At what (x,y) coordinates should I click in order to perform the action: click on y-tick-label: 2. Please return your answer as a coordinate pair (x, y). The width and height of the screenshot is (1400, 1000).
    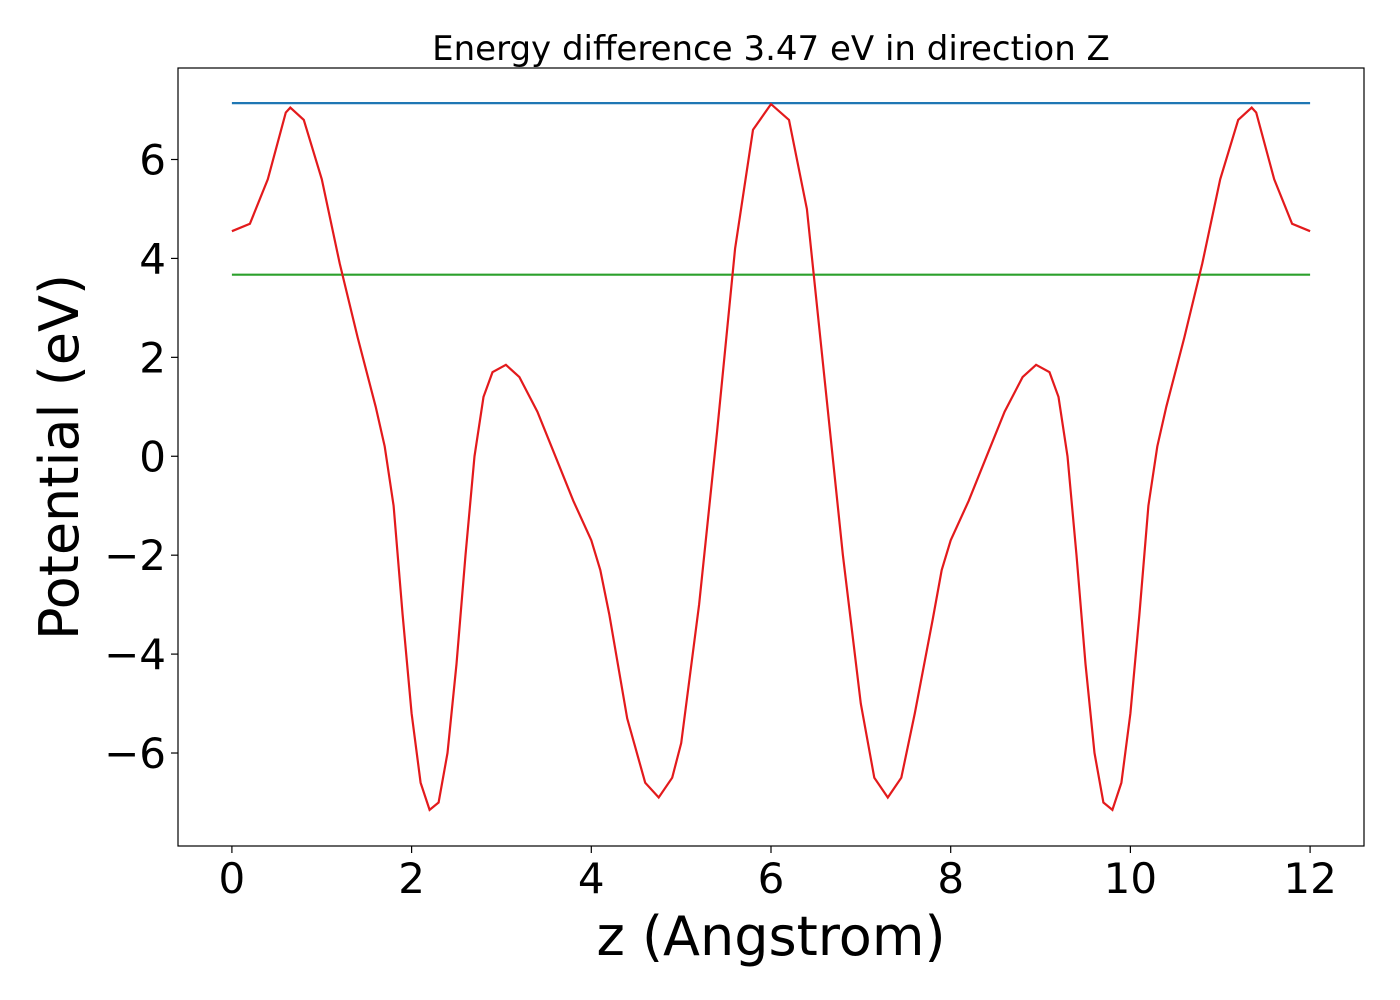
    Looking at the image, I should click on (152, 357).